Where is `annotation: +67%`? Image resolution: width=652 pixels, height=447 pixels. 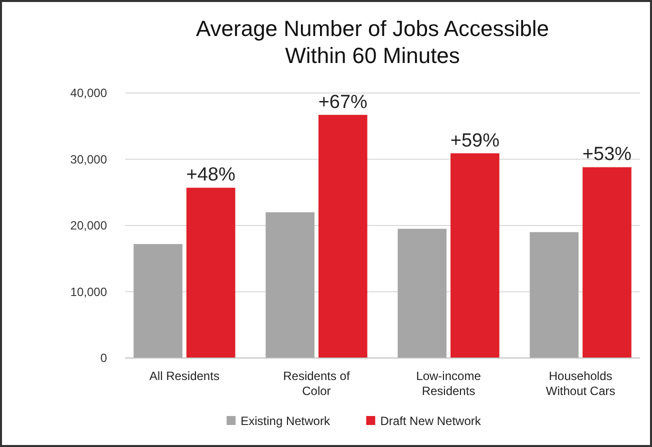
annotation: +67% is located at coordinates (343, 102).